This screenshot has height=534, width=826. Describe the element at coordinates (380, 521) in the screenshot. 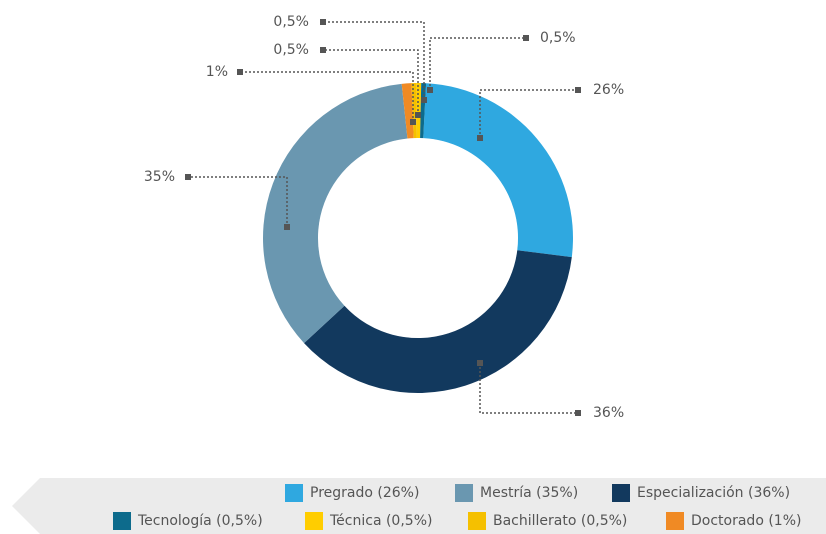

I see `legend-label: Técnica (0,5%)` at that location.